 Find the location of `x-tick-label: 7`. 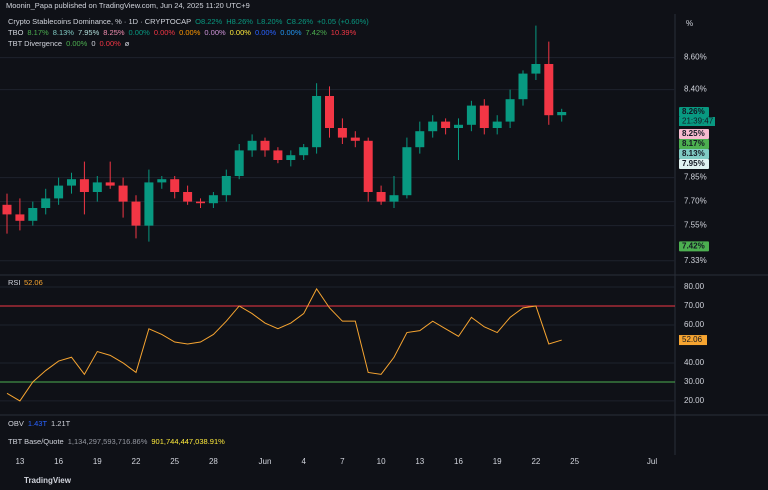

x-tick-label: 7 is located at coordinates (342, 461).